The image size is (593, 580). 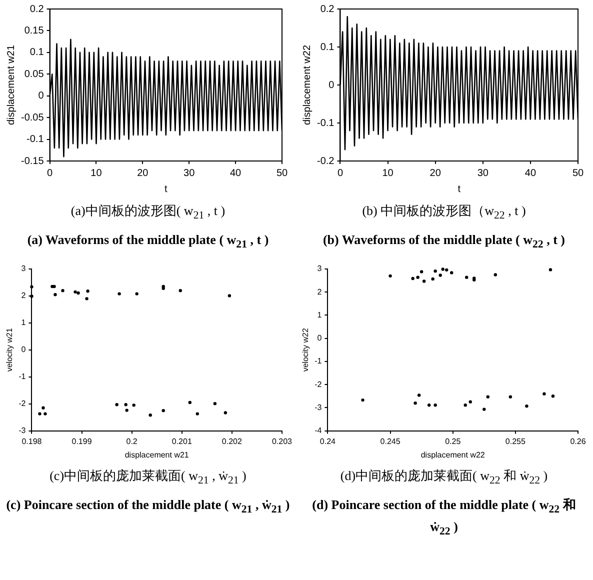 What do you see at coordinates (32, 161) in the screenshot?
I see `y-tick-label: -0.15` at bounding box center [32, 161].